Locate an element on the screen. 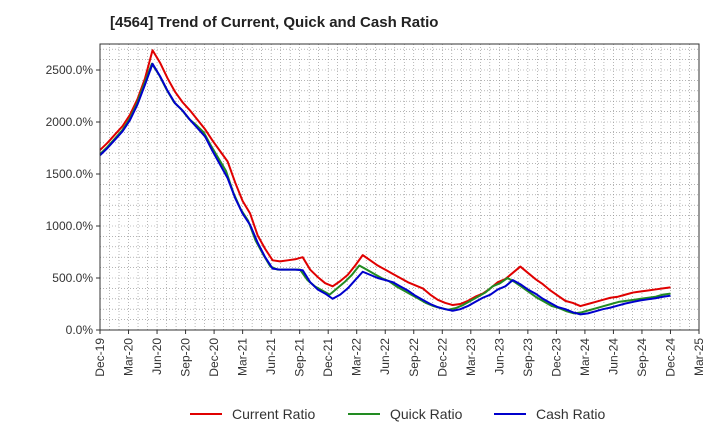 The height and width of the screenshot is (440, 720). x-tick-label: Mar-20 is located at coordinates (129, 357).